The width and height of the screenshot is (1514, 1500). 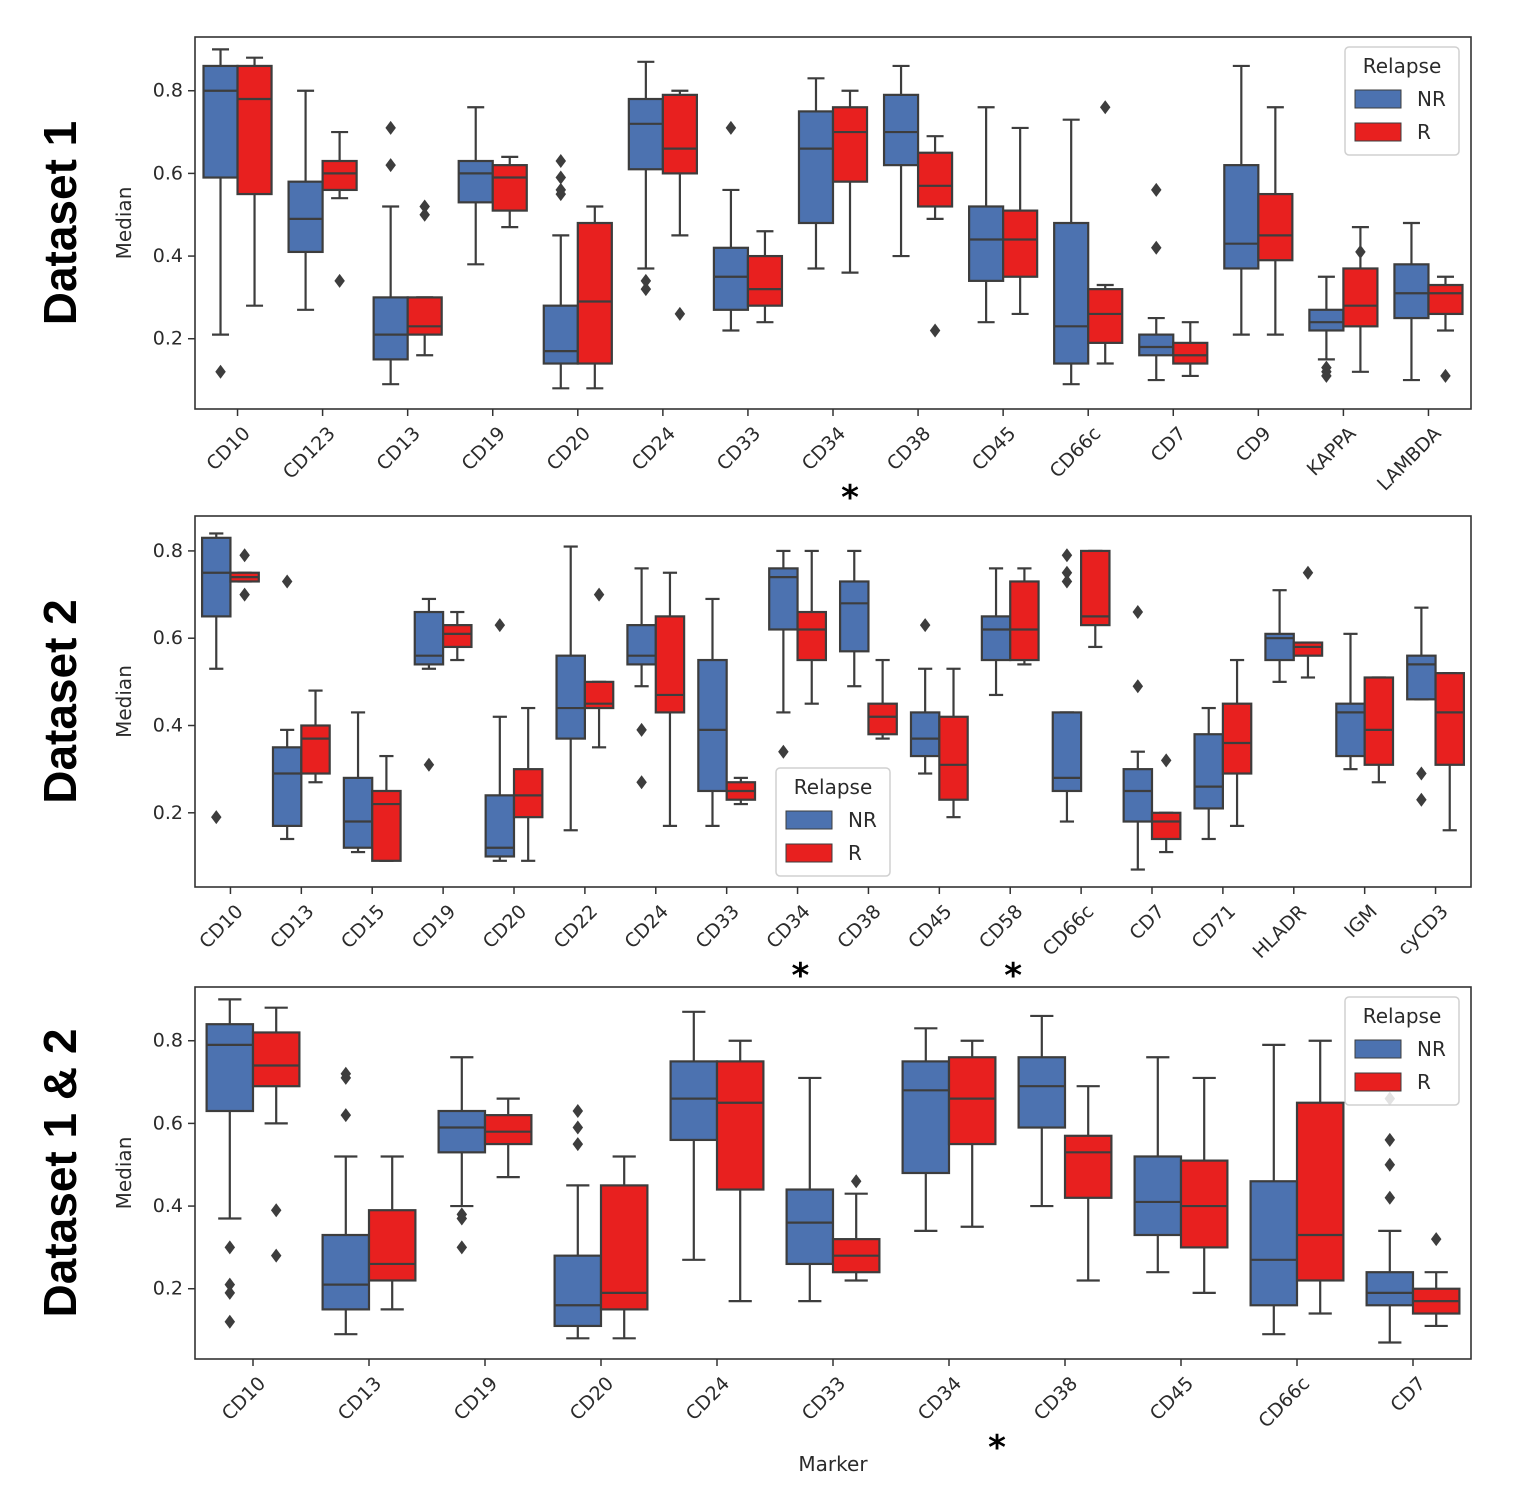 I want to click on box-cd66c-nr, so click(x=1071, y=252).